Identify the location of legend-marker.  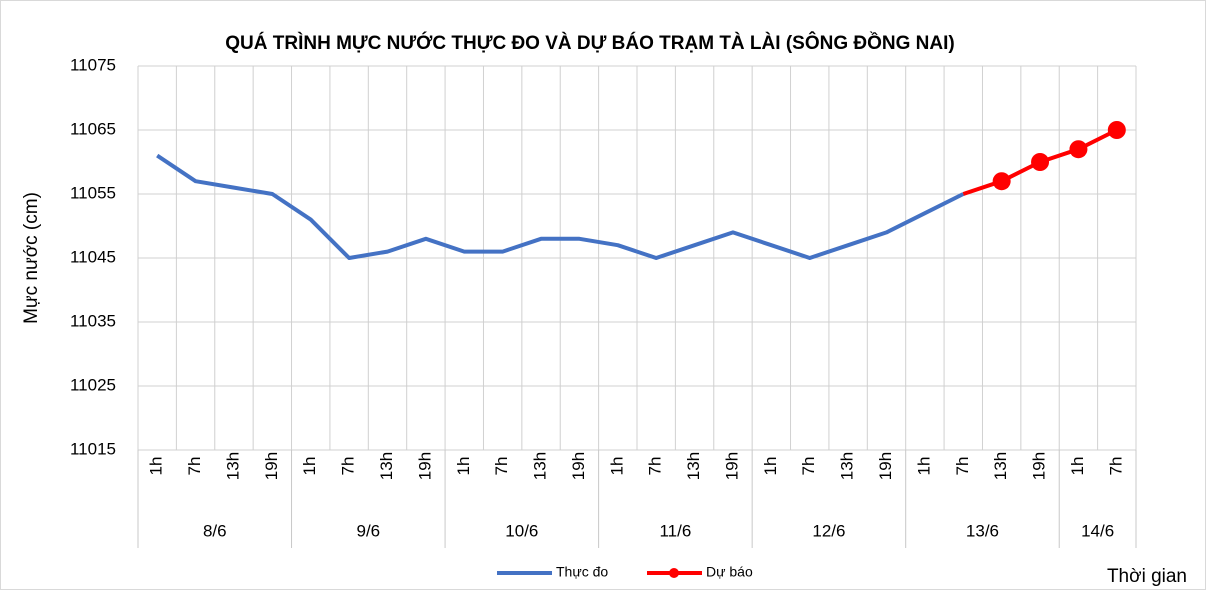
(674, 573).